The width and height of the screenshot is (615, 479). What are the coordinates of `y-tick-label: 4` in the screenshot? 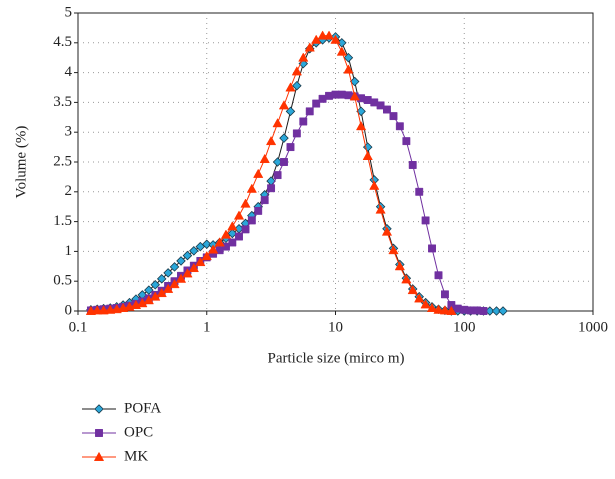 It's located at (69, 72).